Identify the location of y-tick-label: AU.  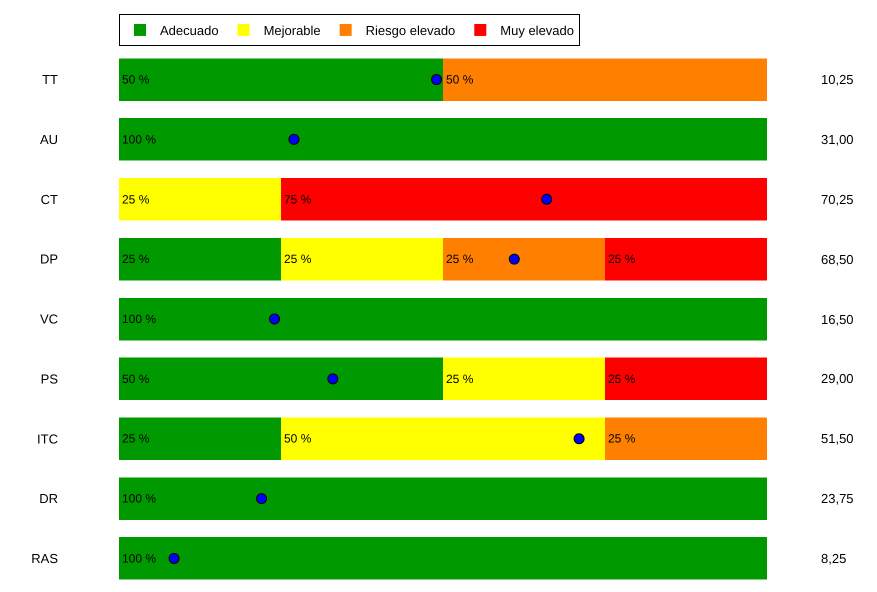
(49, 139).